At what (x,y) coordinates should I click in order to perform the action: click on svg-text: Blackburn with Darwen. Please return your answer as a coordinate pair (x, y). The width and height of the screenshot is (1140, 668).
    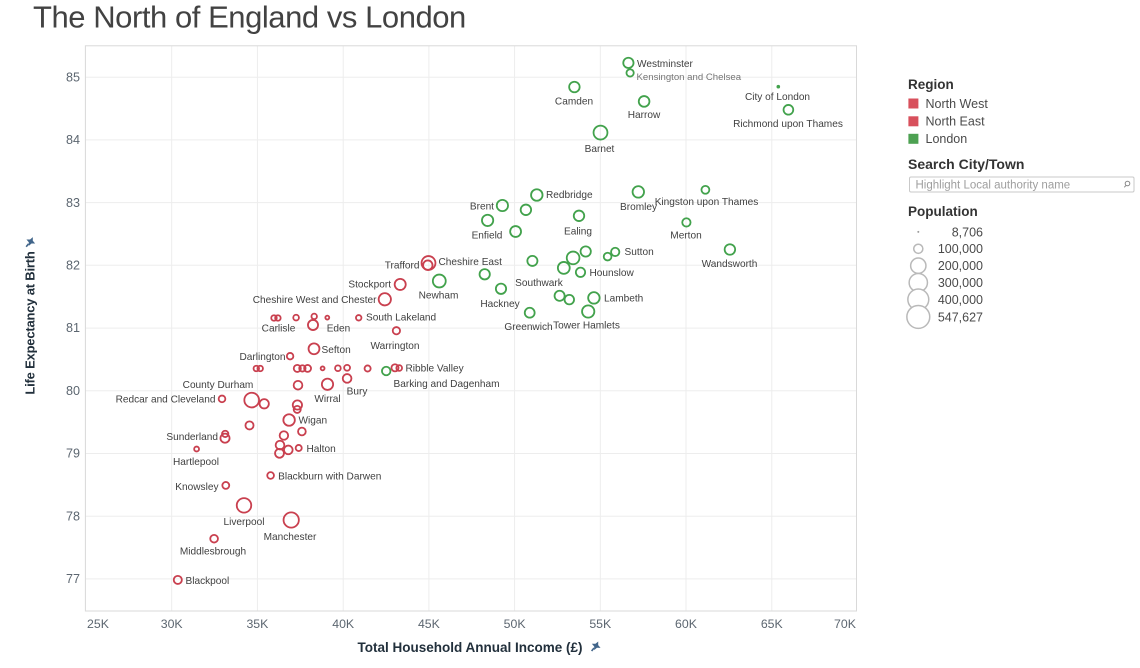
    Looking at the image, I should click on (329, 477).